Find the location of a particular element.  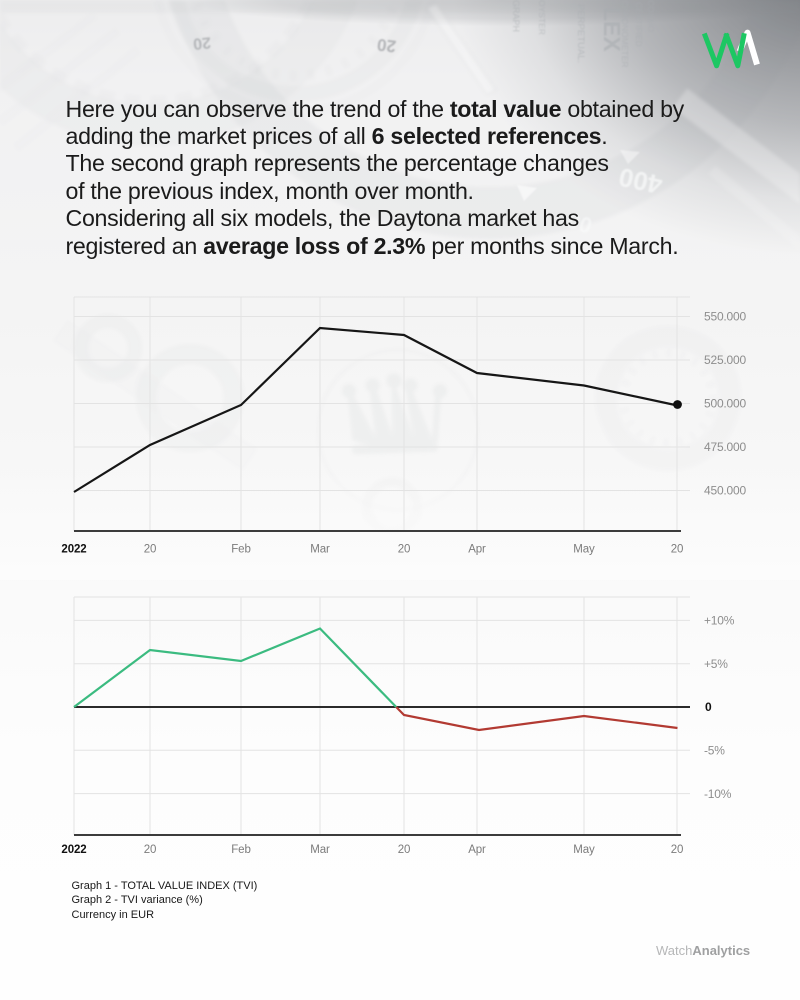

svg-text: GRAPH is located at coordinates (516, 16).